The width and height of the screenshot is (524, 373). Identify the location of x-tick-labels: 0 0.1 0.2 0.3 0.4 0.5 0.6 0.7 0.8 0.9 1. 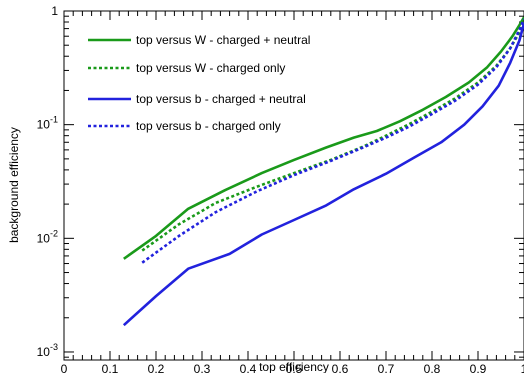
(292, 367).